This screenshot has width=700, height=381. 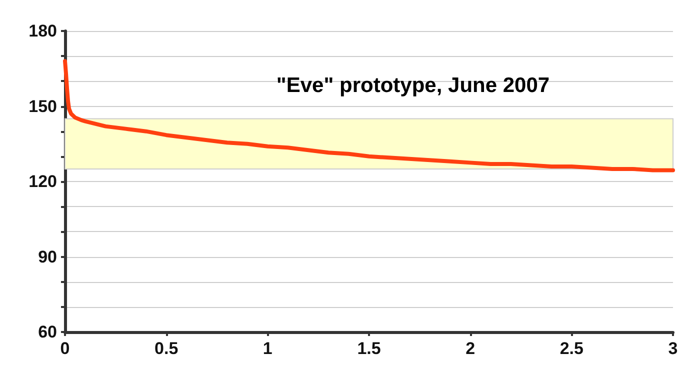 I want to click on x-tick-label: 1.5, so click(x=369, y=348).